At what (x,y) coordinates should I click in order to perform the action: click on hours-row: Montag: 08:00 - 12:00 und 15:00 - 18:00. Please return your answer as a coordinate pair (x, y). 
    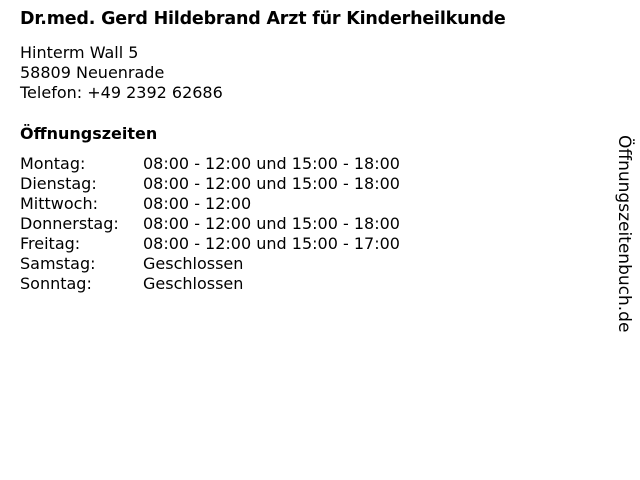
    Looking at the image, I should click on (210, 164).